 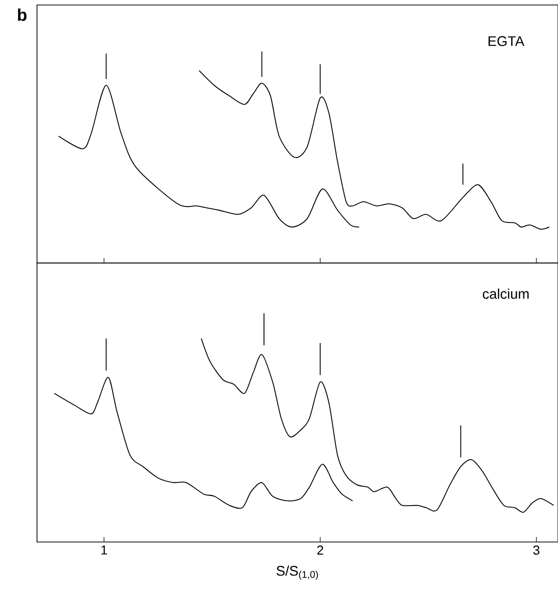 What do you see at coordinates (104, 550) in the screenshot?
I see `x-tick-label: 1` at bounding box center [104, 550].